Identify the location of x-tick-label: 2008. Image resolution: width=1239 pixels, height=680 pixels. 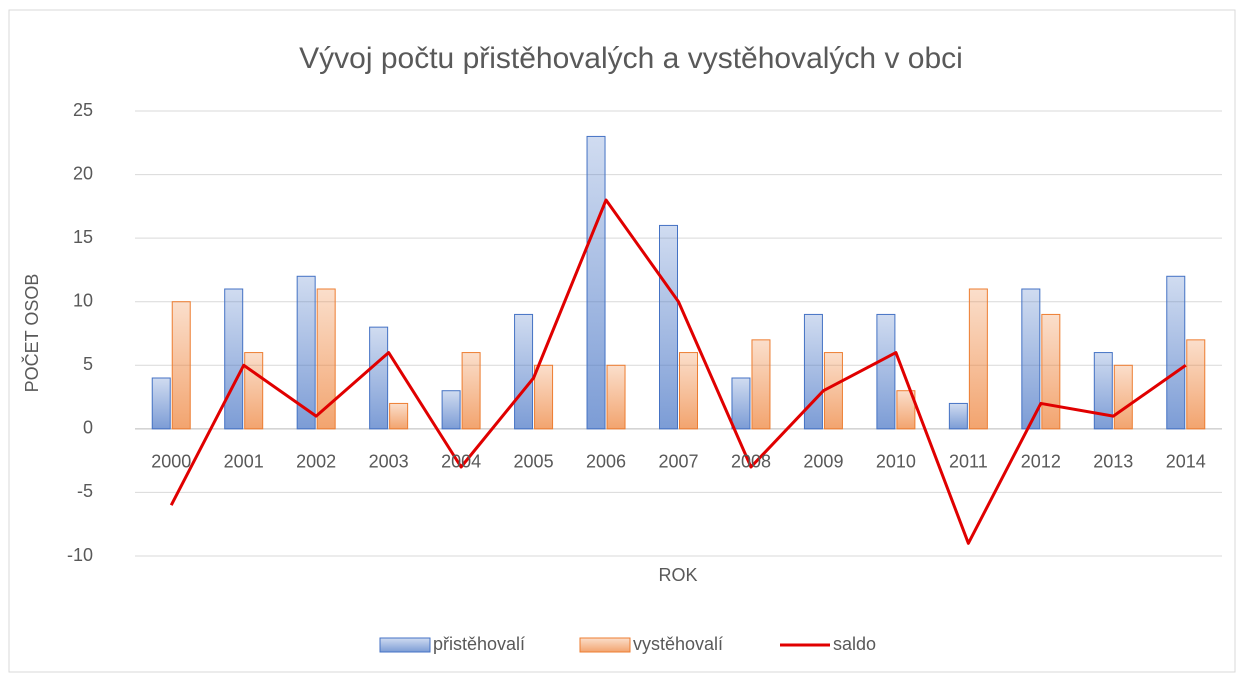
(751, 462).